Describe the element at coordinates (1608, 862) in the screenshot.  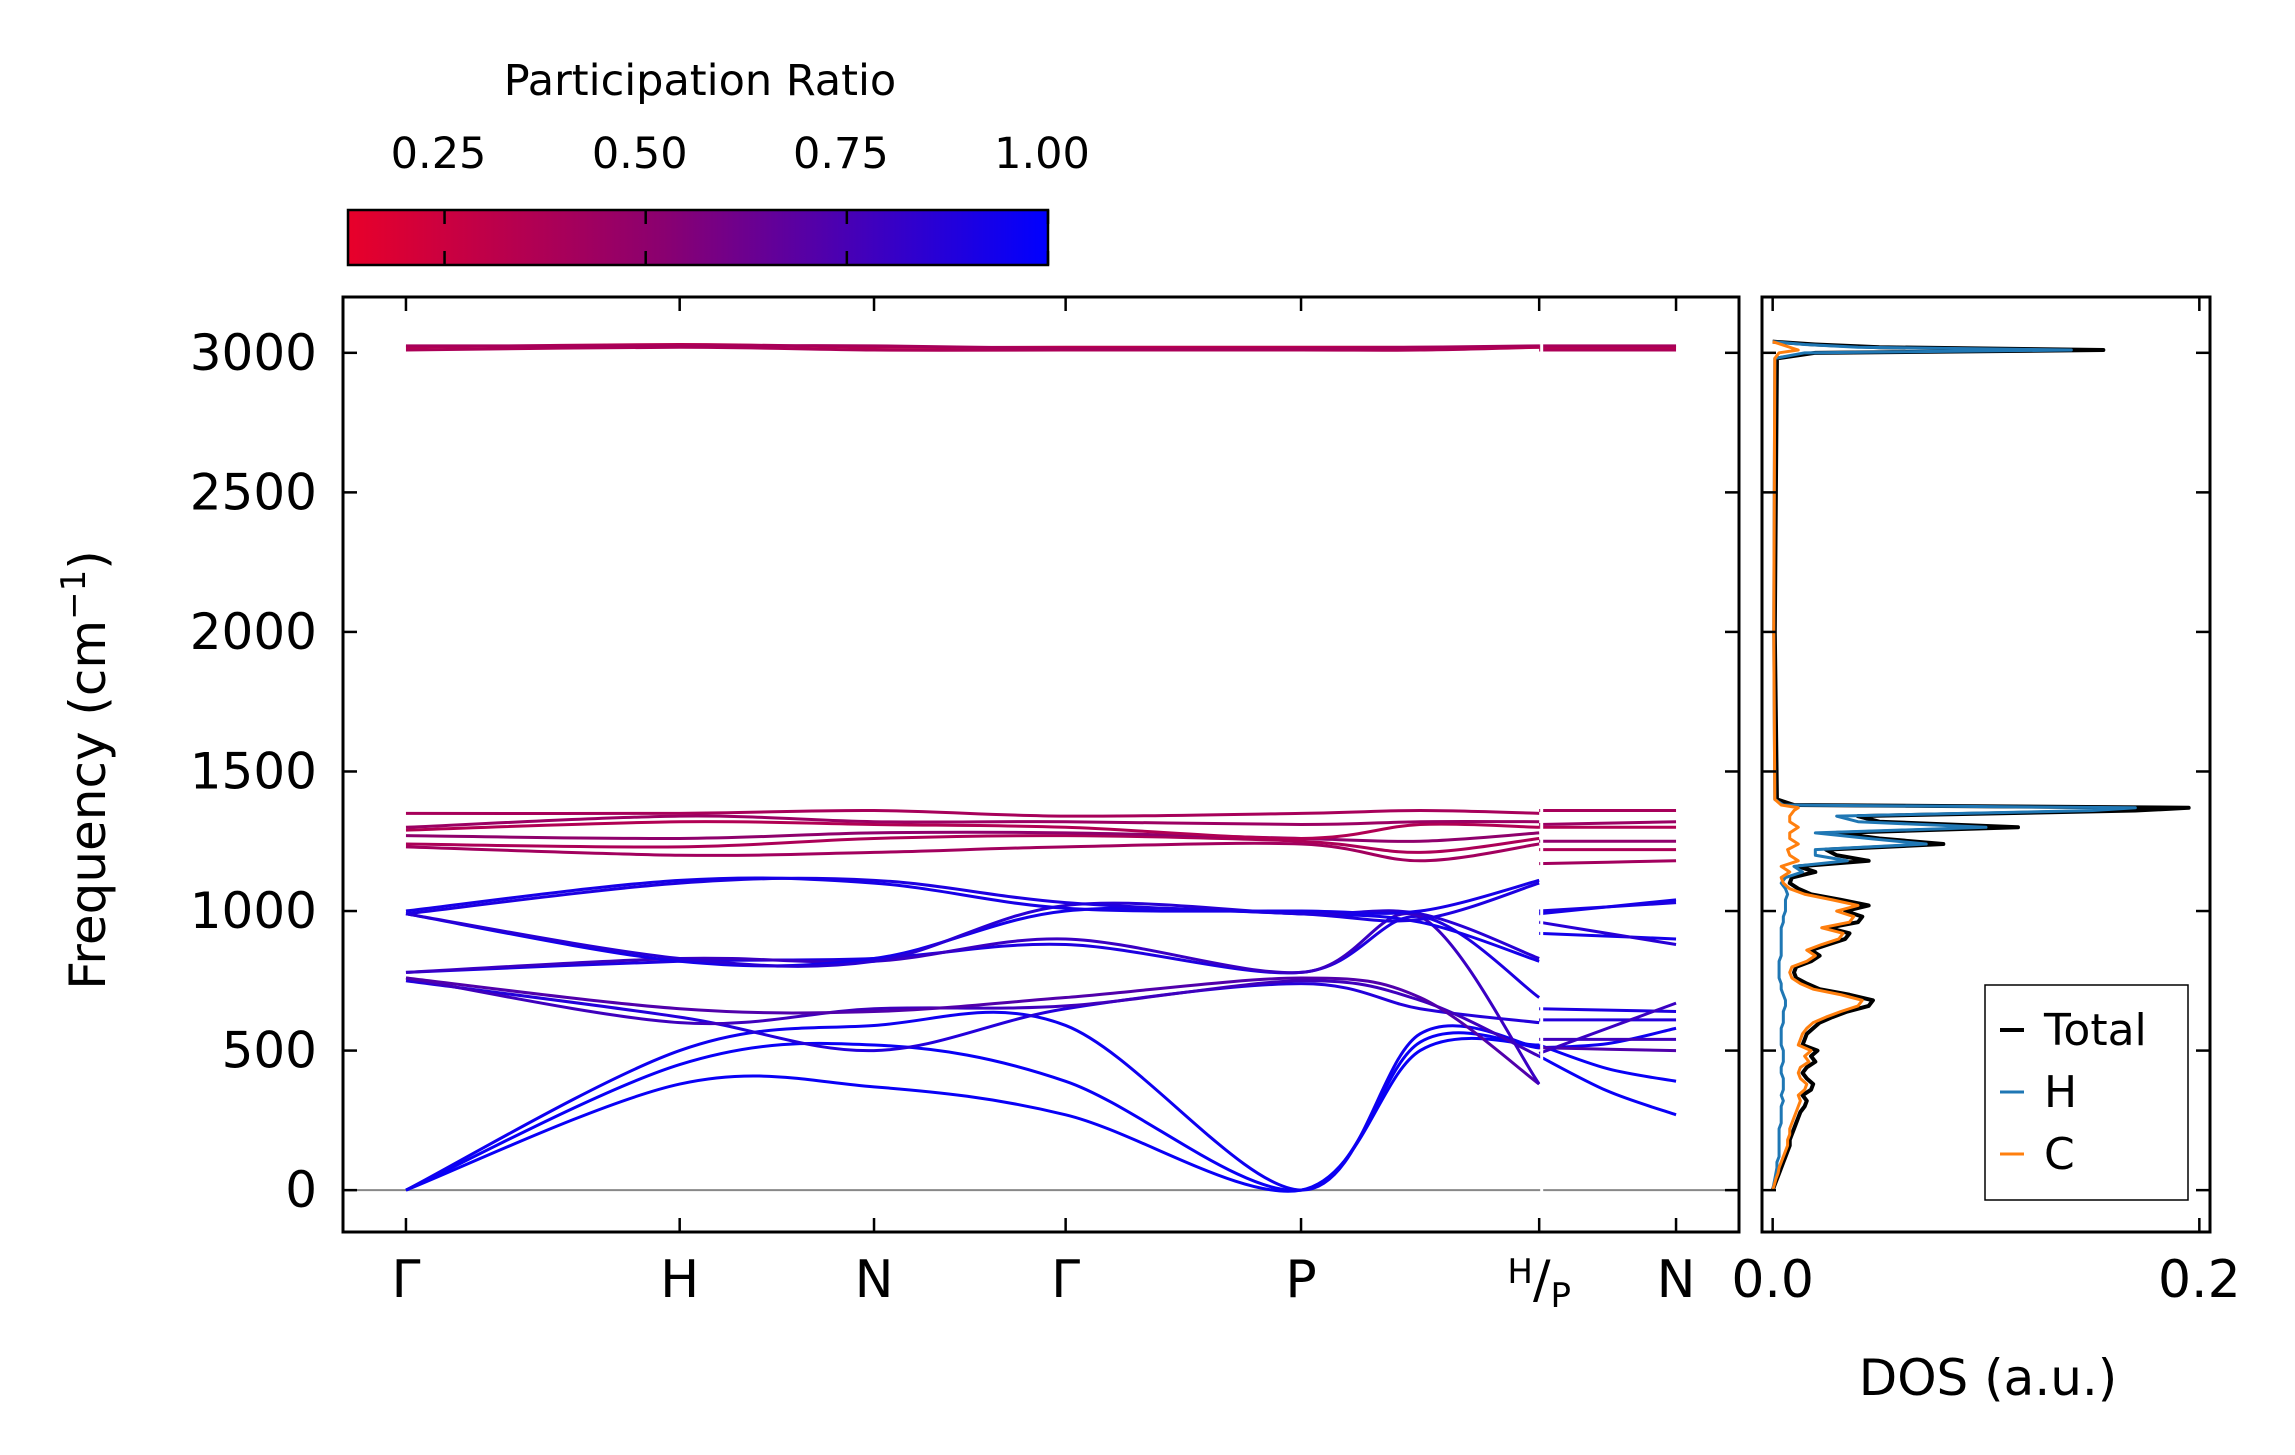
I see `band-branch-optical-13-after-break` at that location.